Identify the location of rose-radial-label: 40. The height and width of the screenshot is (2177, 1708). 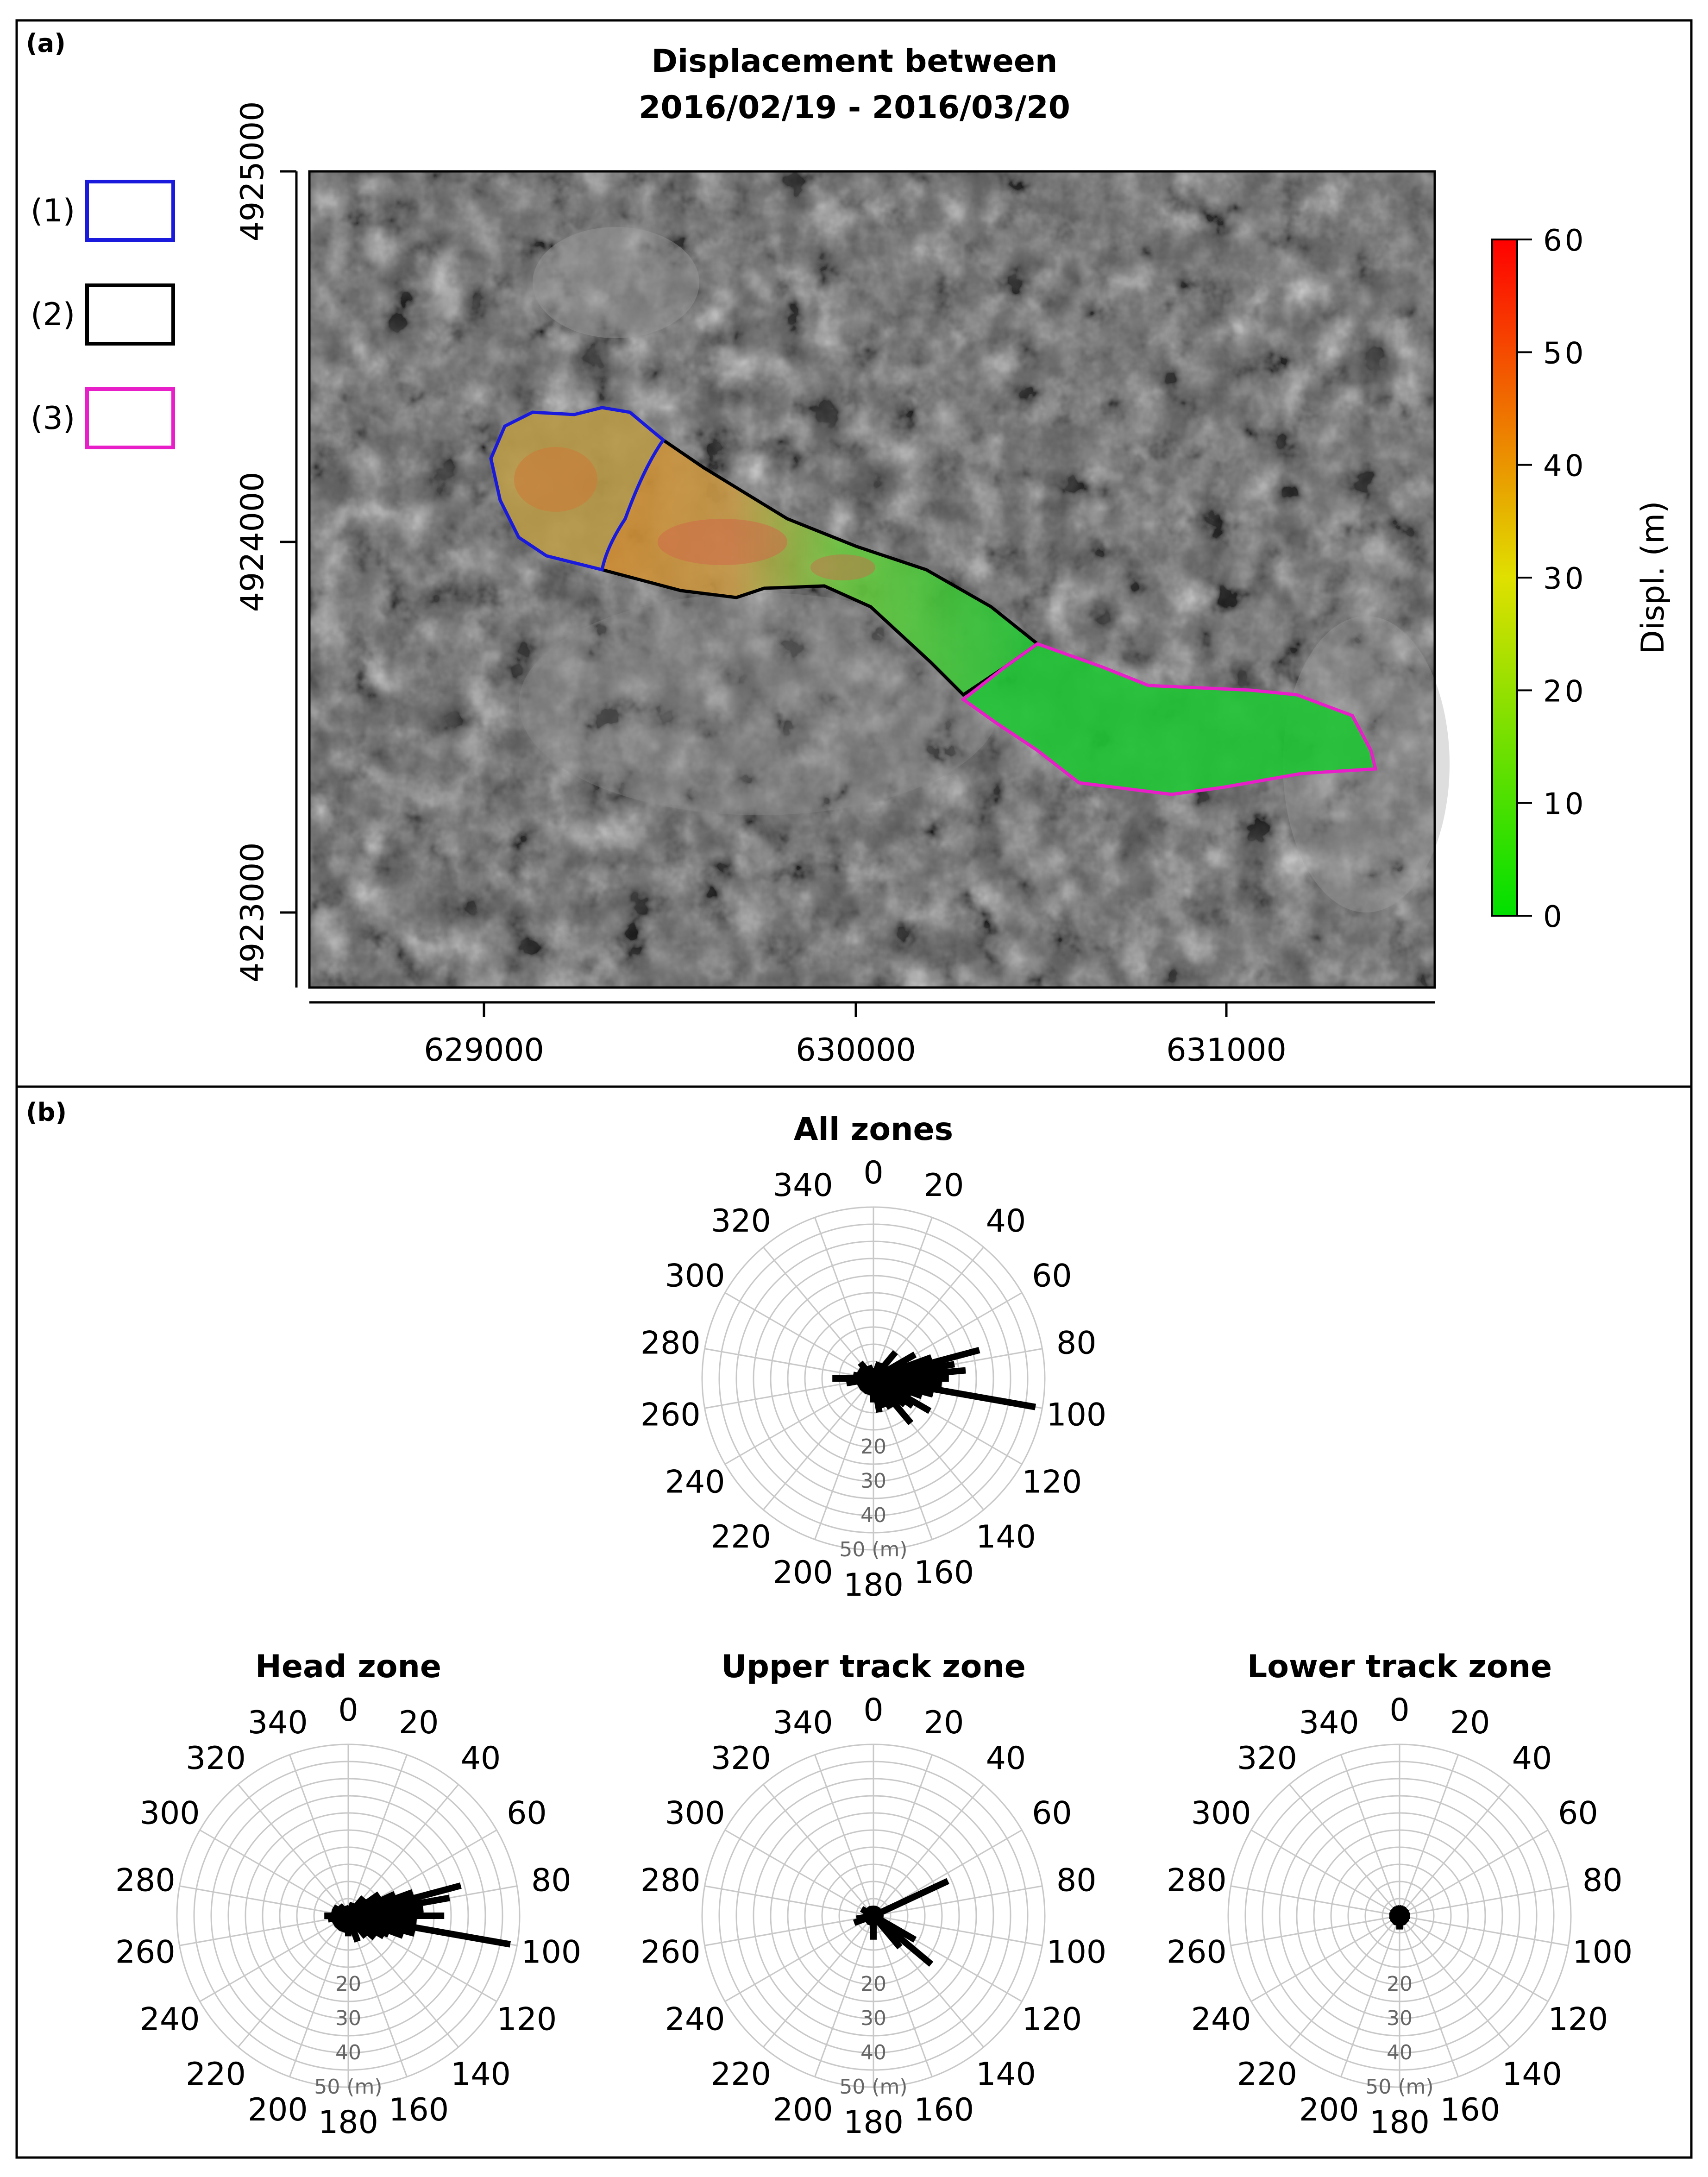
(873, 1515).